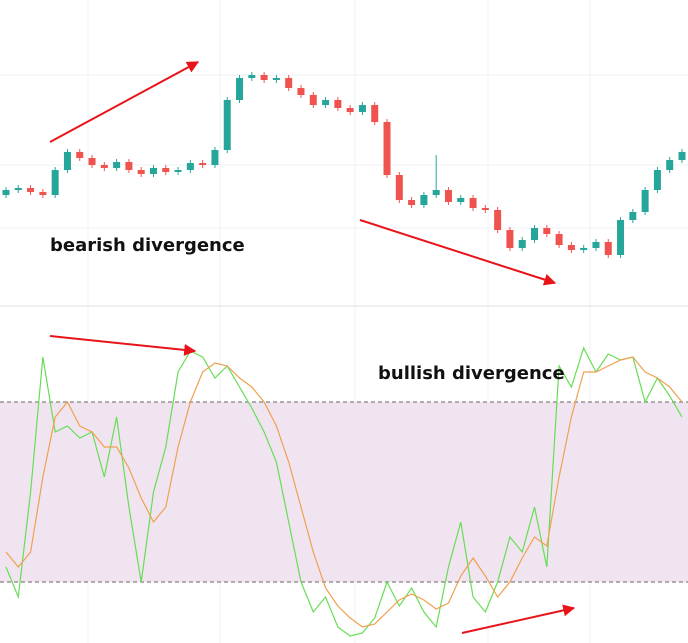  Describe the element at coordinates (147, 245) in the screenshot. I see `annotation: bearish divergence` at that location.